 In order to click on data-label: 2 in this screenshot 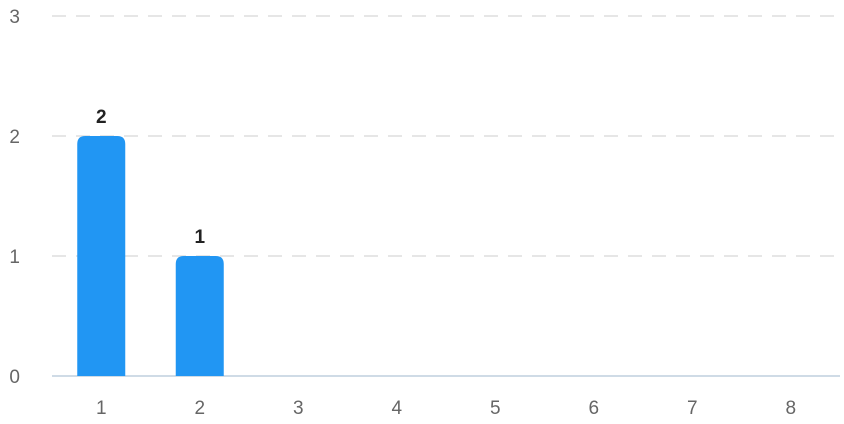, I will do `click(101, 117)`.